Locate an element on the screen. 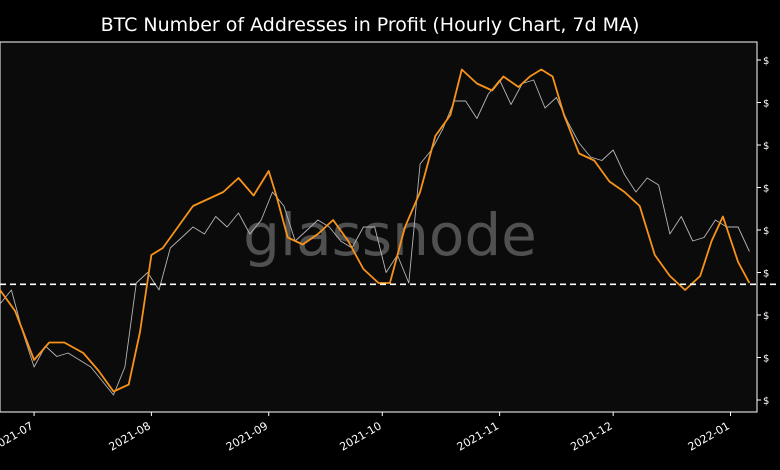 The width and height of the screenshot is (780, 470). y-axis: $ $ $ $ $ $ $ $ $ is located at coordinates (763, 231).